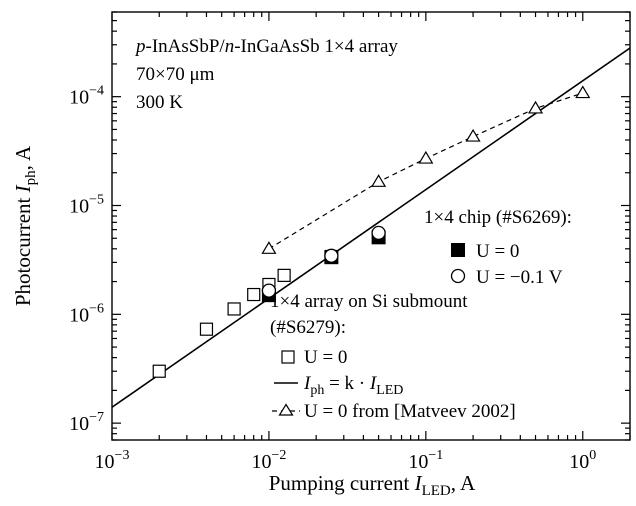 This screenshot has width=636, height=506. Describe the element at coordinates (458, 250) in the screenshot. I see `legend-marker-filled-square` at that location.